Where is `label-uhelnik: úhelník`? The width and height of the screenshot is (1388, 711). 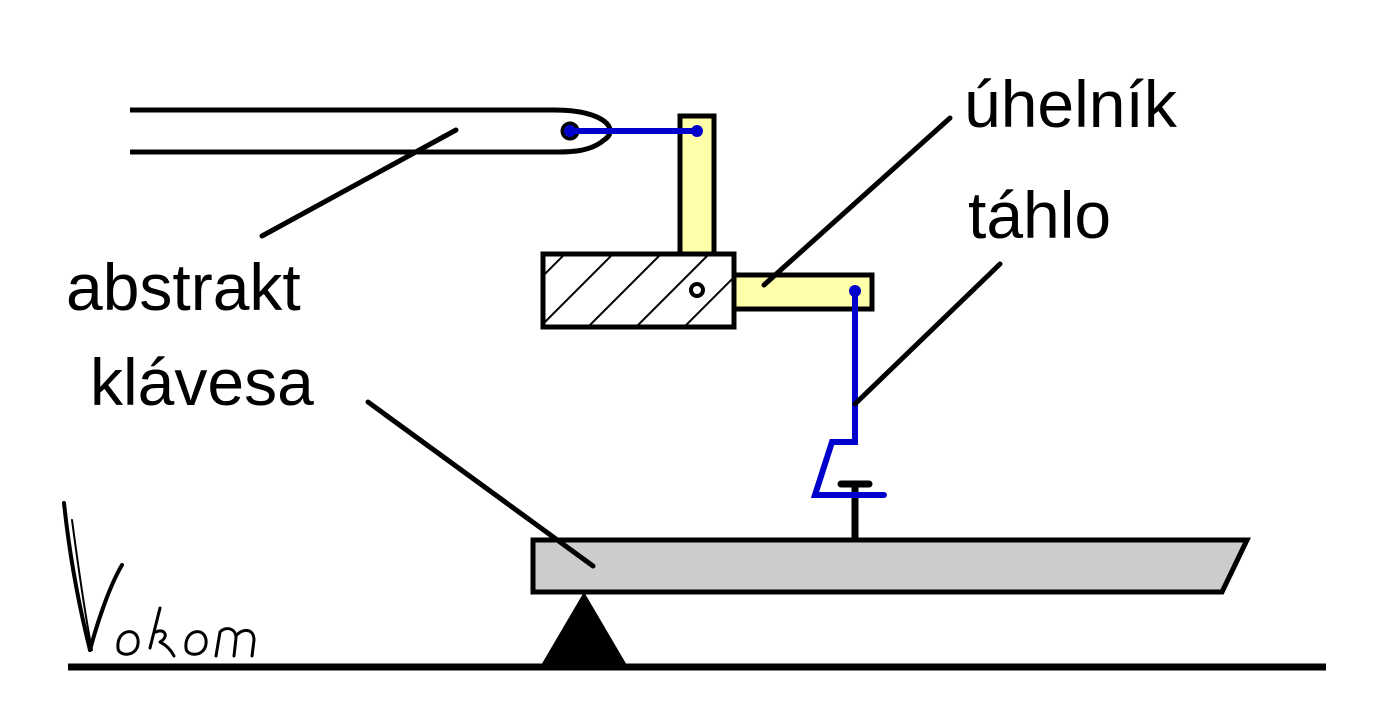
label-uhelnik: úhelník is located at coordinates (1071, 104).